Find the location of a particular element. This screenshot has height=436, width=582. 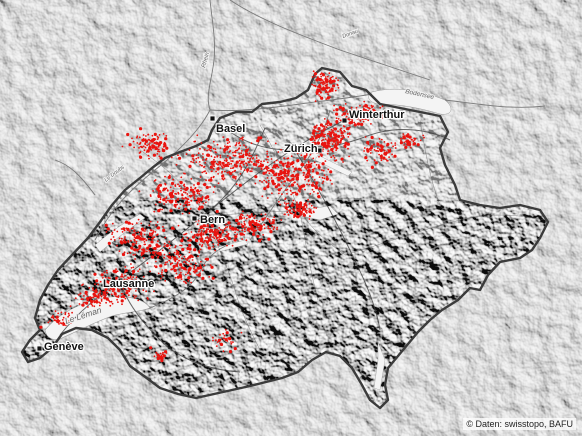

city-marker-bern is located at coordinates (194, 218).